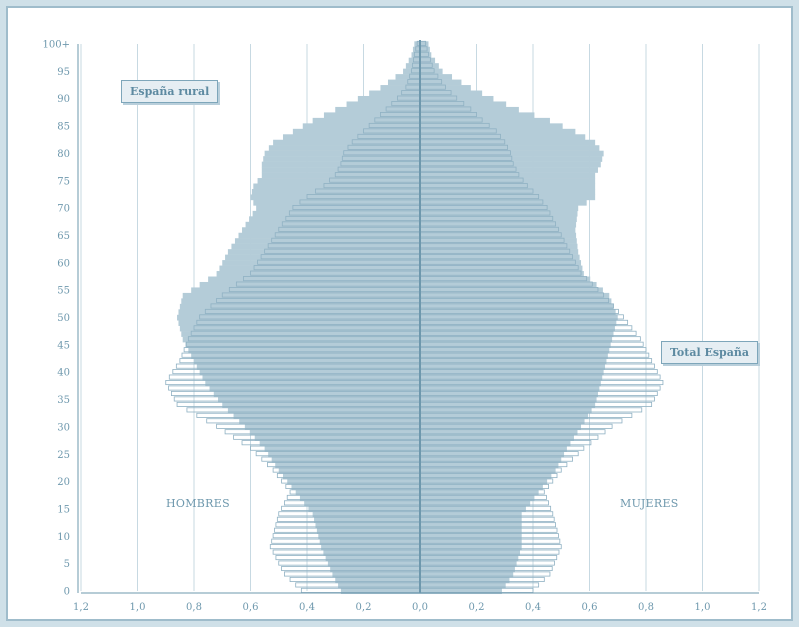 The height and width of the screenshot is (627, 799). I want to click on y-tick-label: 65, so click(63, 236).